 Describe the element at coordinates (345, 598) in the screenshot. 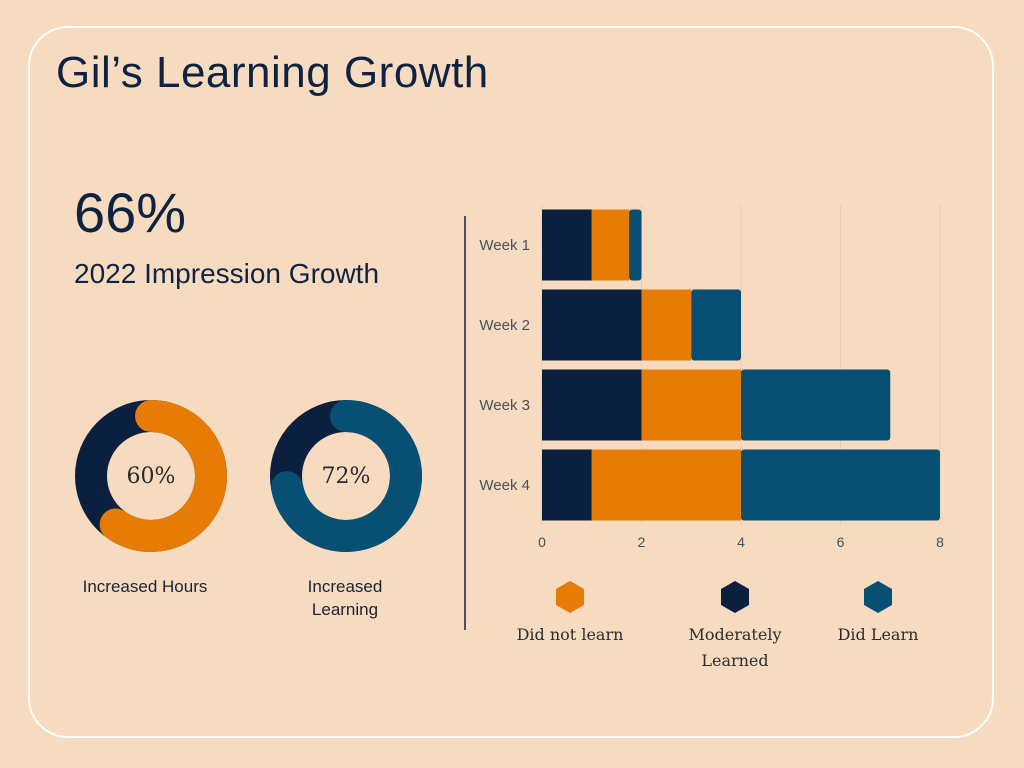

I see `increased-learning-caption: Increased Learning` at that location.